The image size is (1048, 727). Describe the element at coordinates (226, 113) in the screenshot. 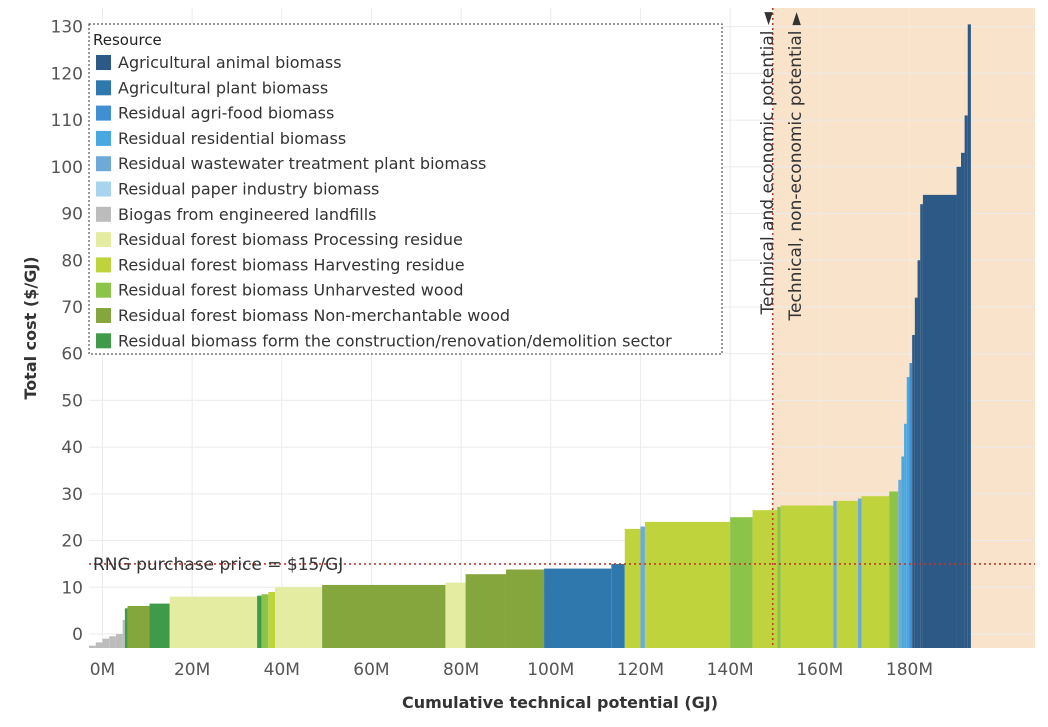

I see `legend-label: Residual agri-food biomass` at that location.